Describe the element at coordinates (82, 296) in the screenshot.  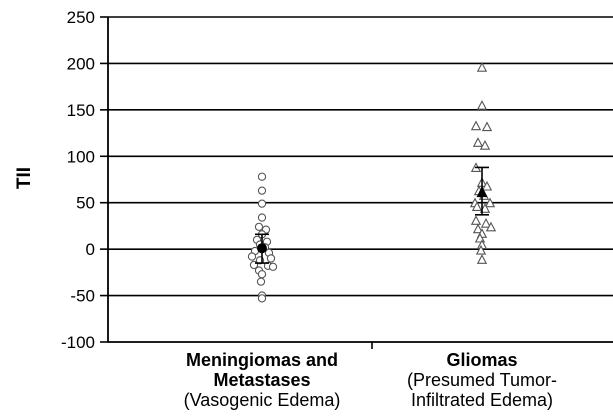
I see `y-tick-label: -50` at that location.